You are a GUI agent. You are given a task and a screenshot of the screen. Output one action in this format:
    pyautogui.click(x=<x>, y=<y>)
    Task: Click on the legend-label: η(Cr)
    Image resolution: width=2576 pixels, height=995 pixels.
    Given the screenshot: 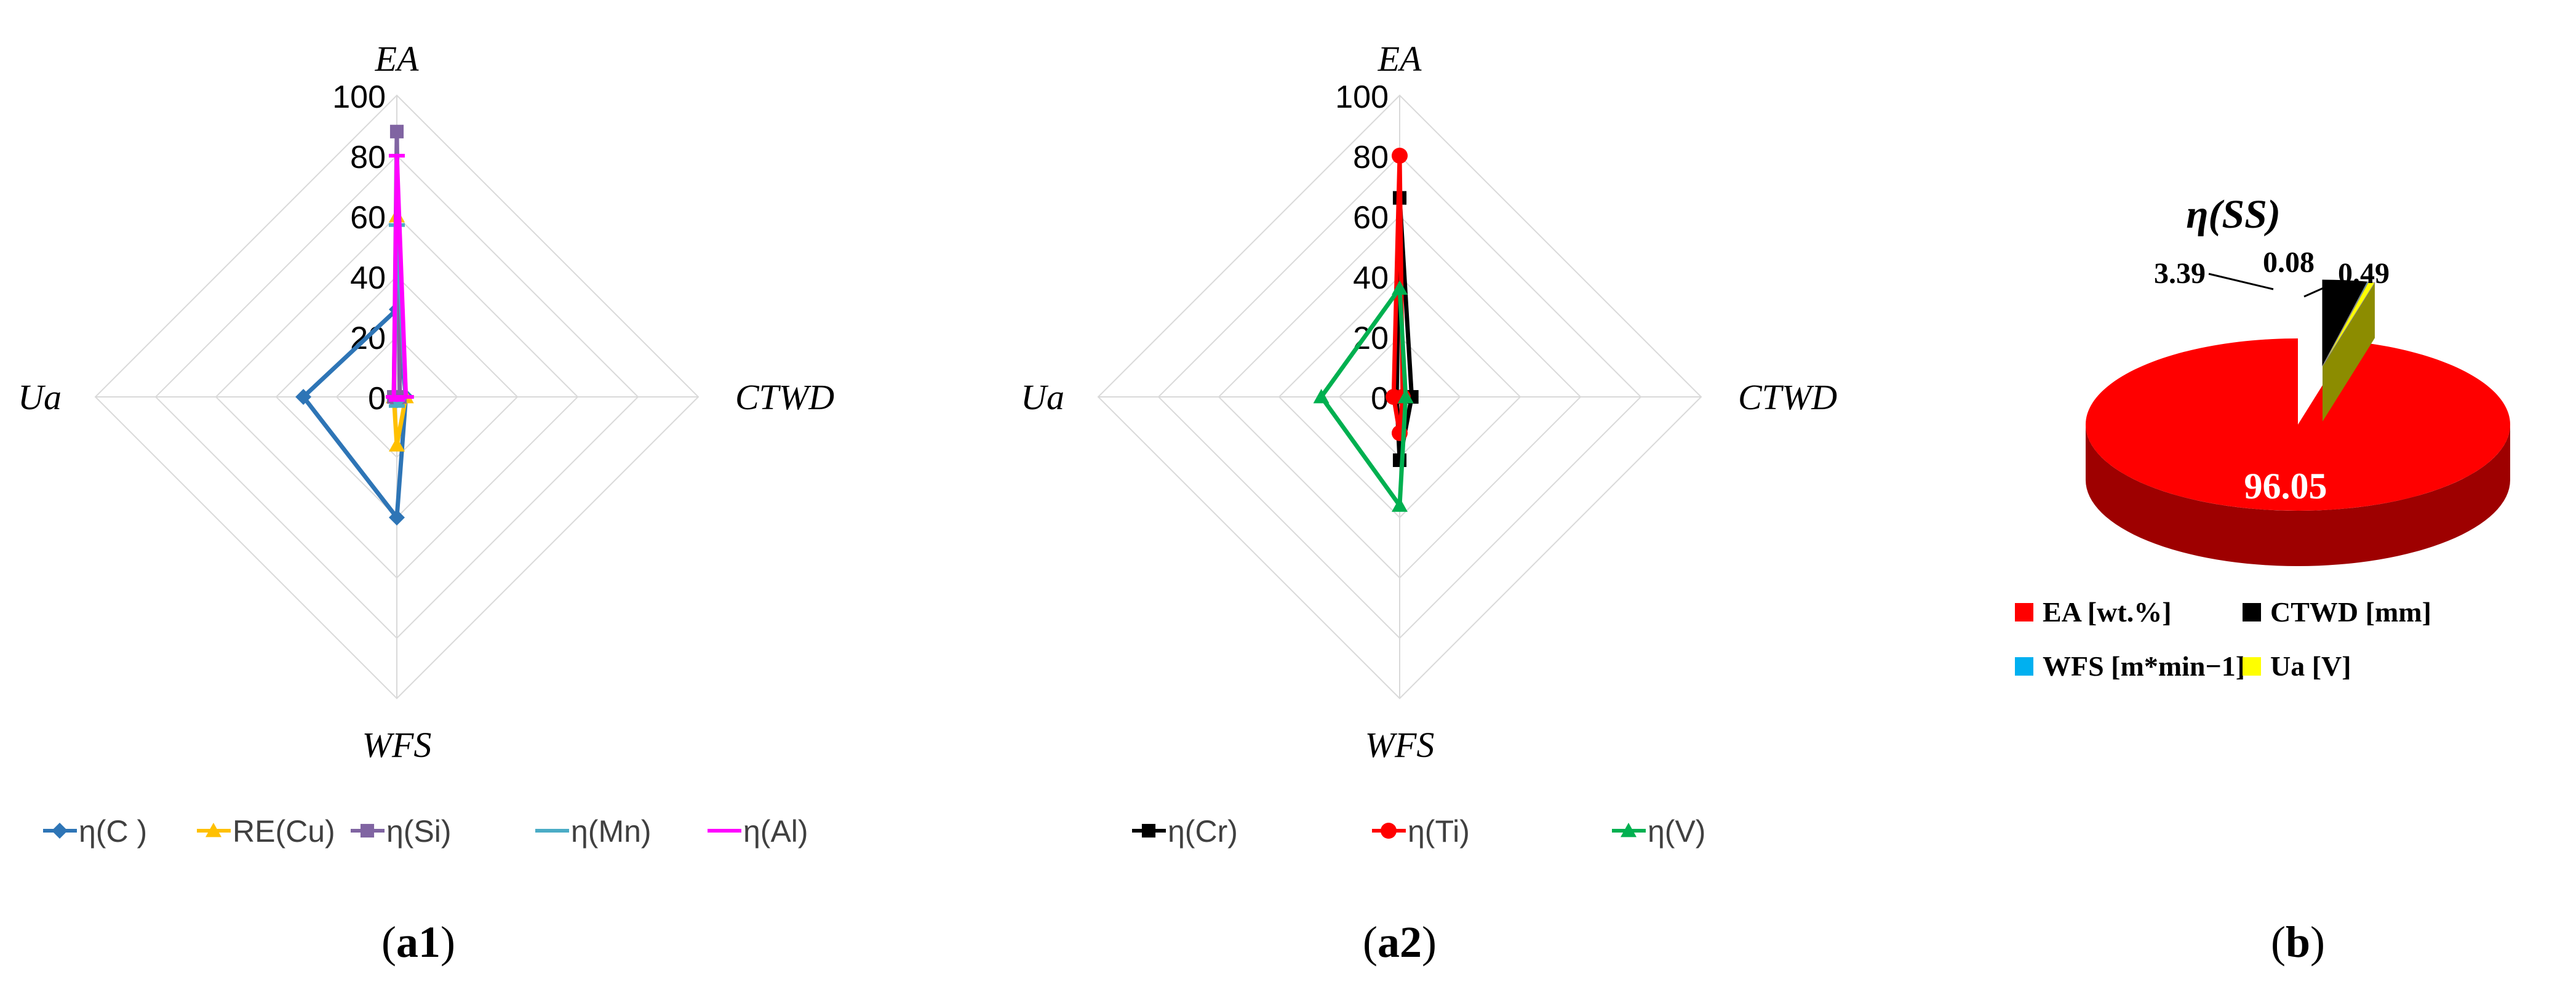 What is the action you would take?
    pyautogui.click(x=1203, y=831)
    